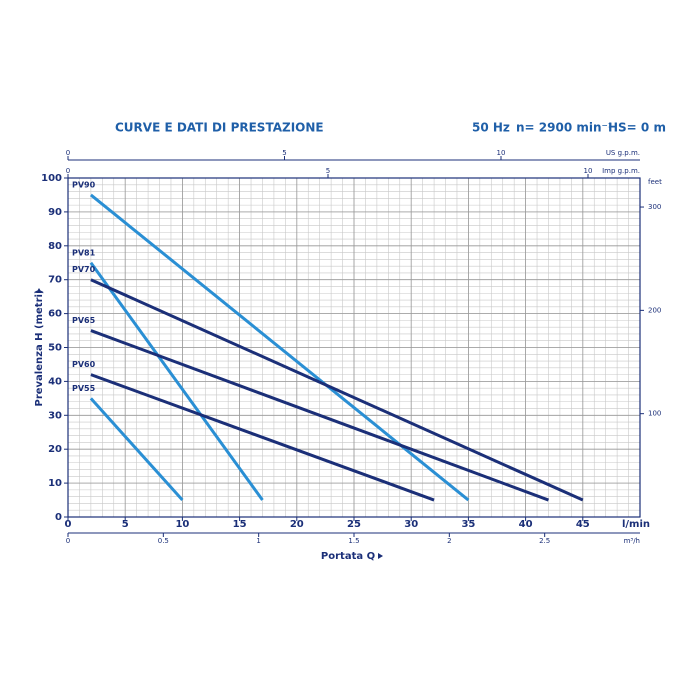 This screenshot has width=700, height=700. Describe the element at coordinates (55, 348) in the screenshot. I see `y-tick-label: 50` at that location.